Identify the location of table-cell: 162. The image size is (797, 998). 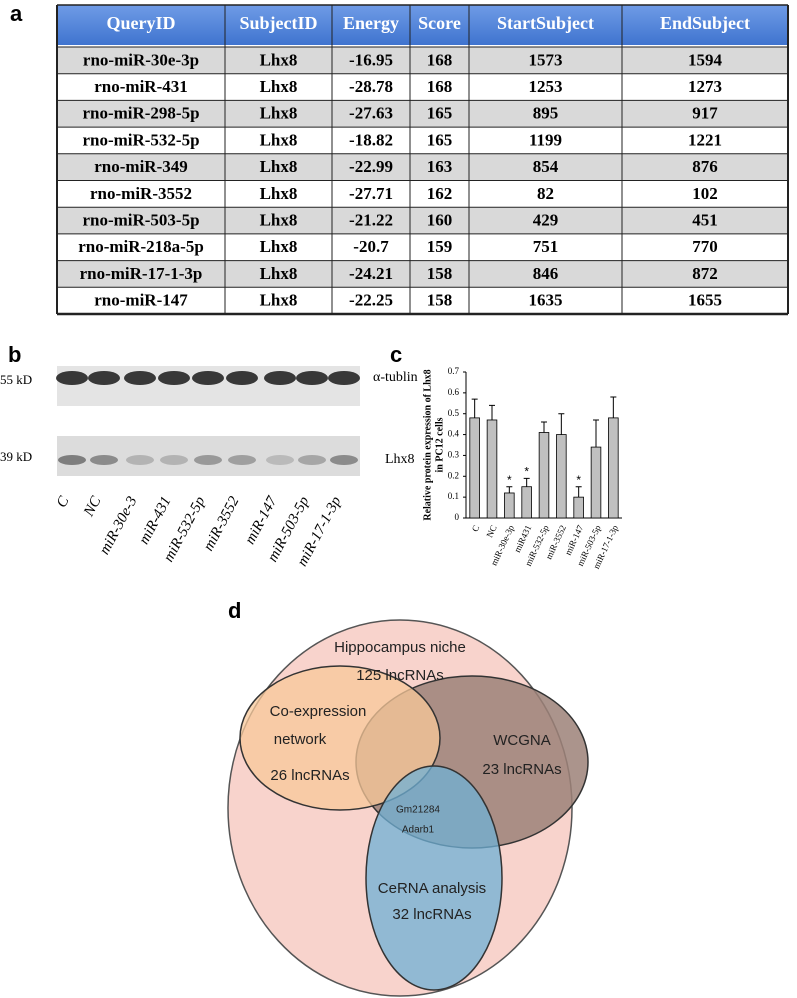
(440, 193).